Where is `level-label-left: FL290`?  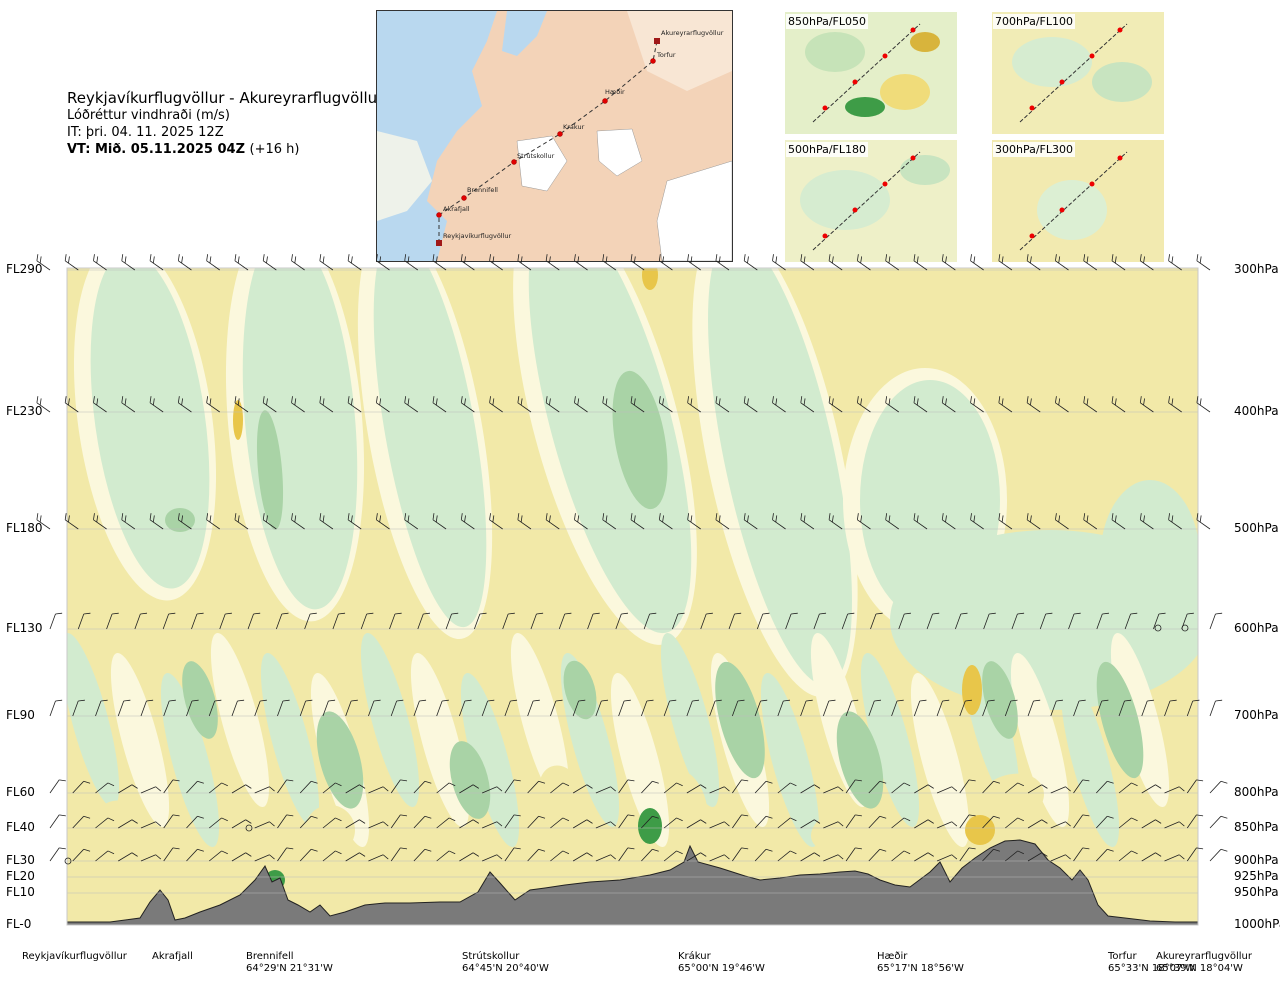
level-label-left: FL290 is located at coordinates (24, 269).